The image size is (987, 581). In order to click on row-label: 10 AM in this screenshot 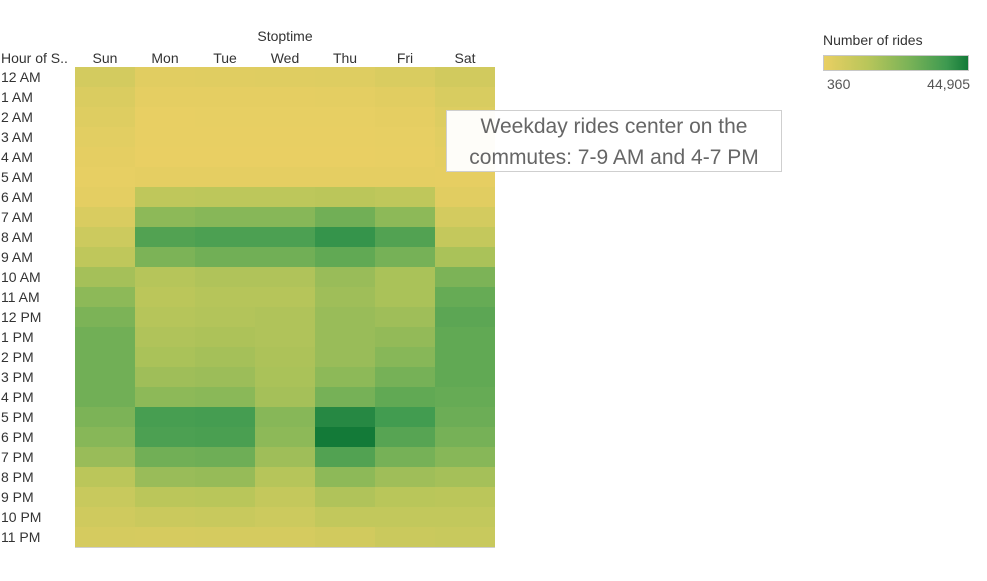, I will do `click(21, 277)`.